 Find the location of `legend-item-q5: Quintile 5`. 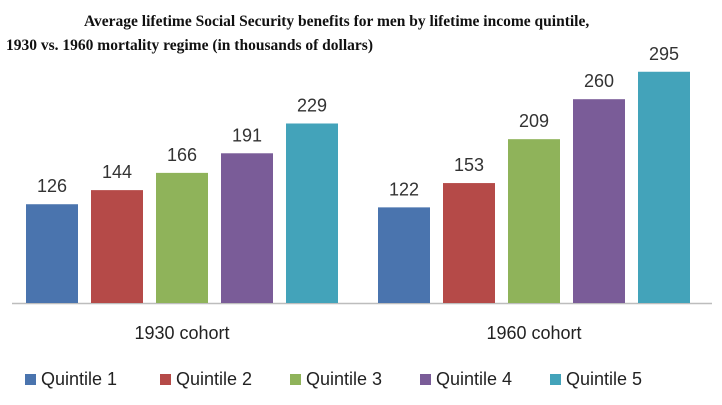

legend-item-q5: Quintile 5 is located at coordinates (596, 379).